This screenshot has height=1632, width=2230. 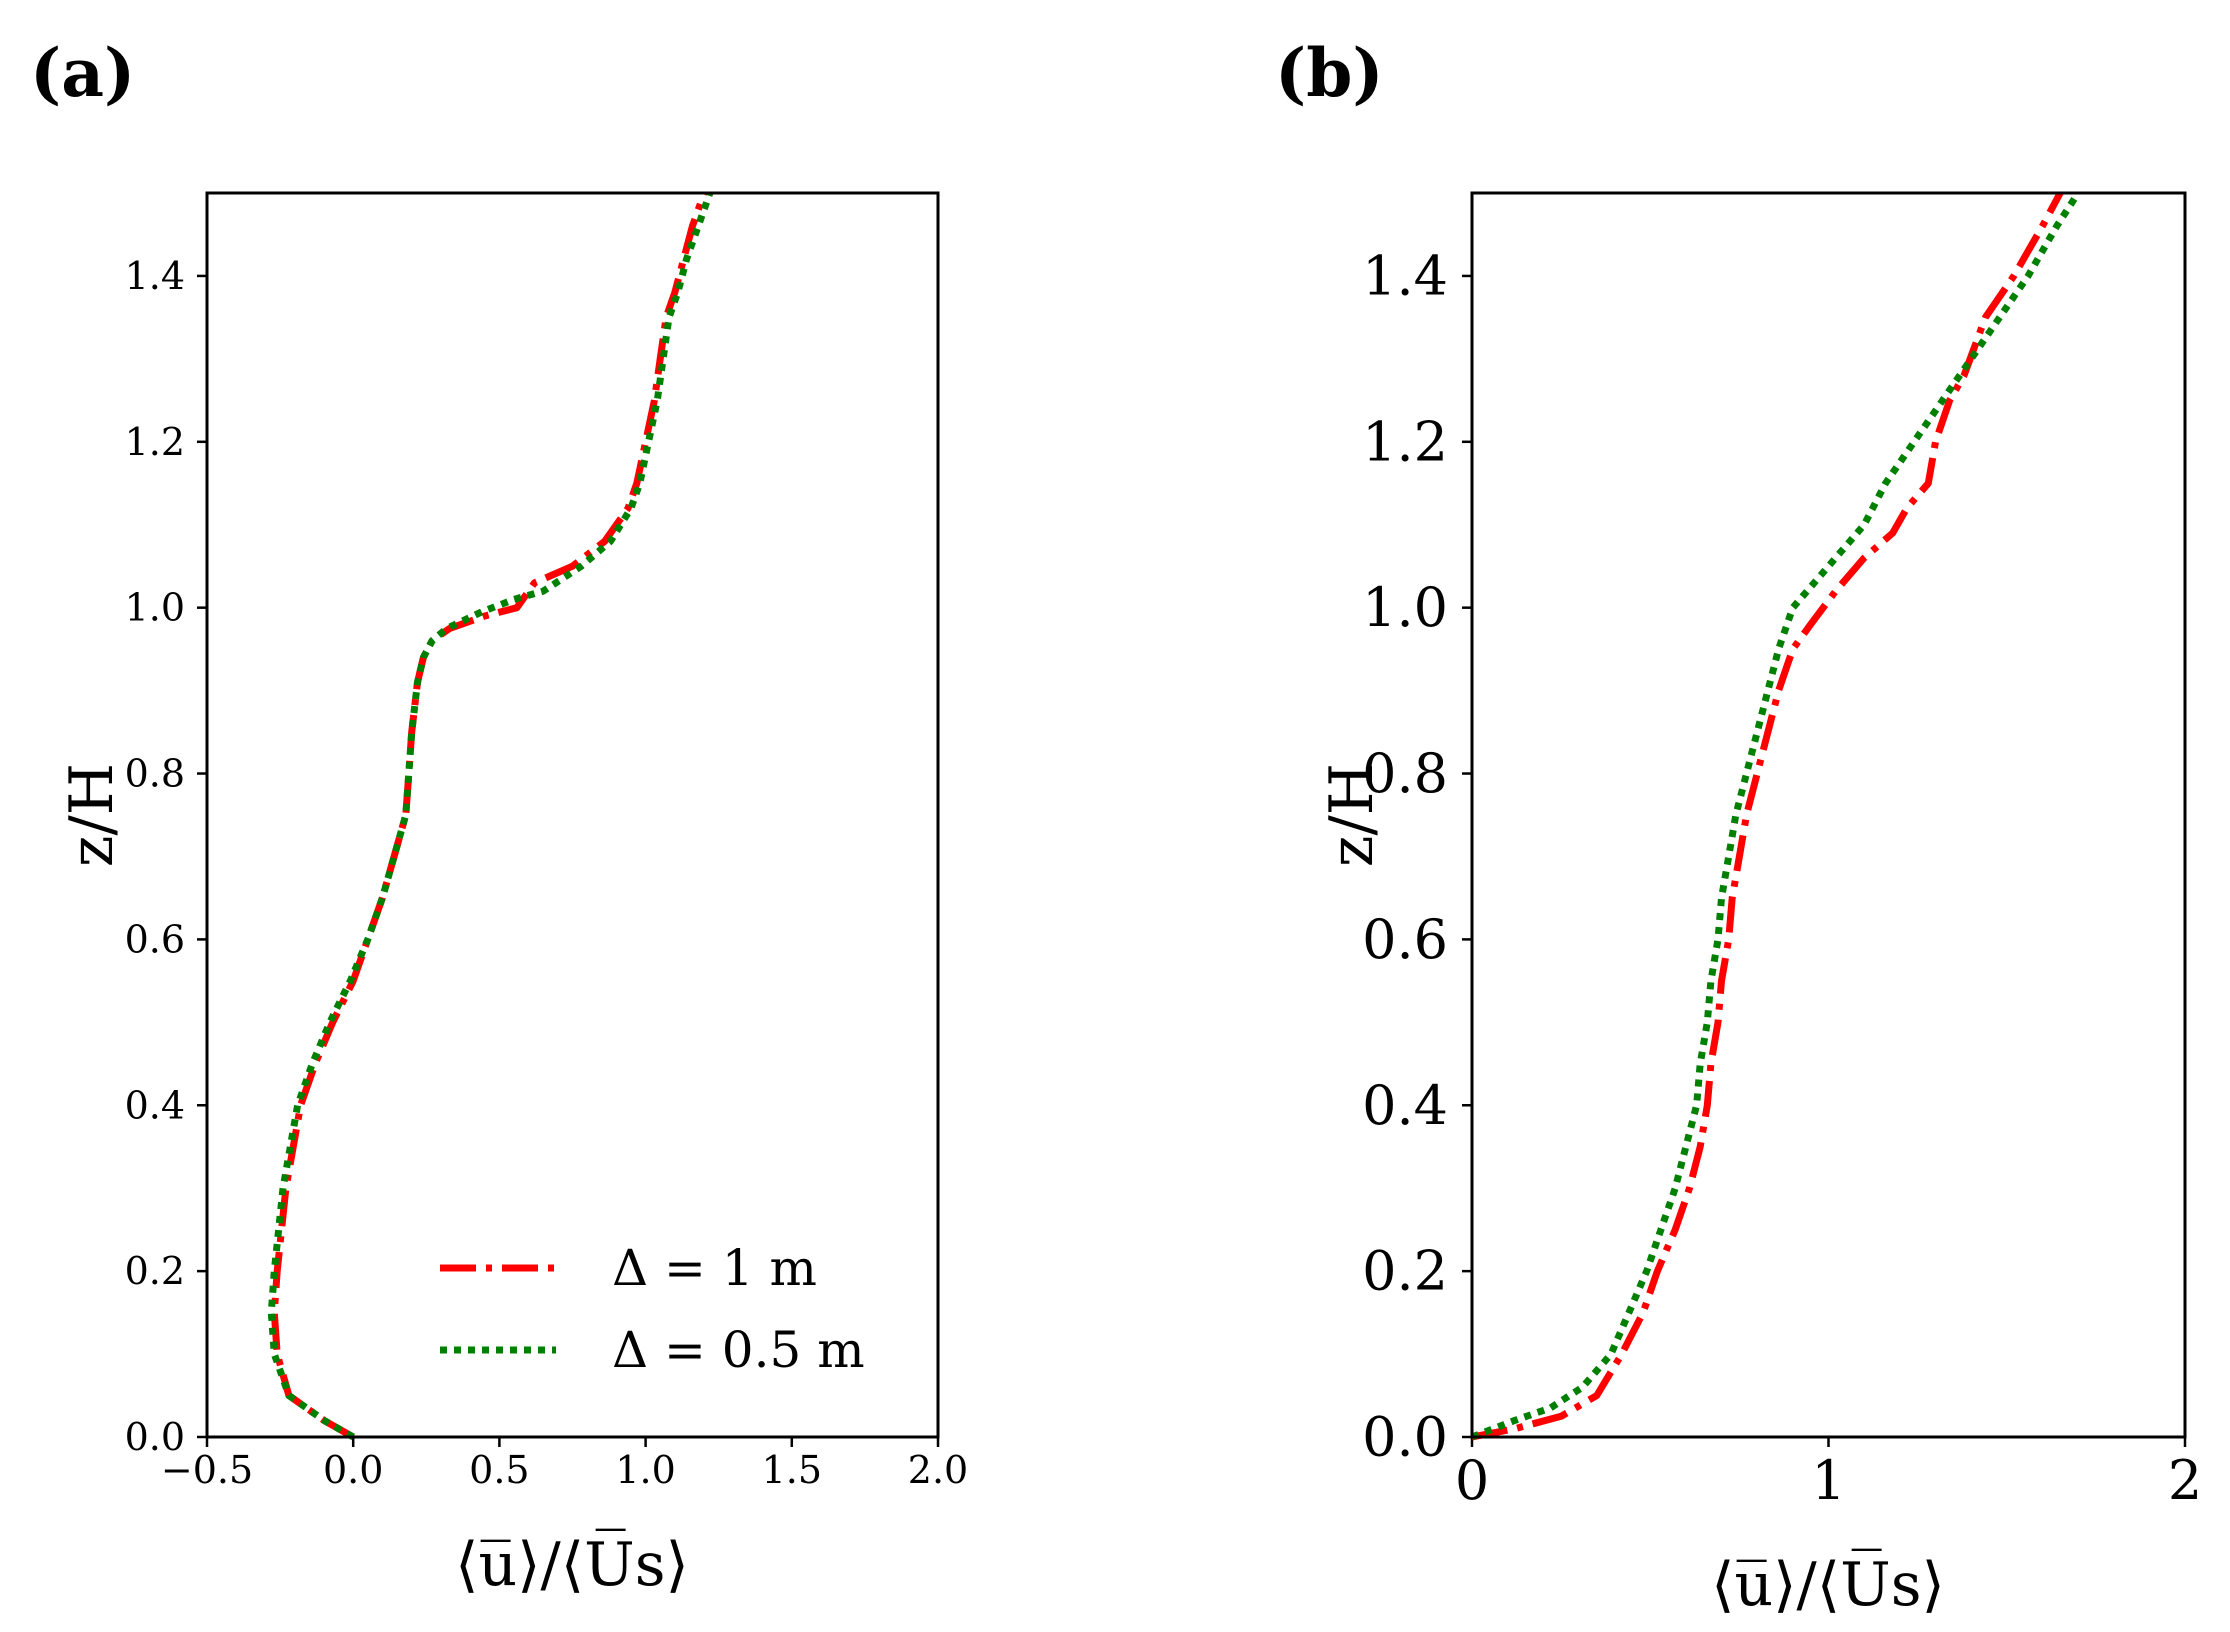 I want to click on panel-a-label: (a), so click(x=82, y=73).